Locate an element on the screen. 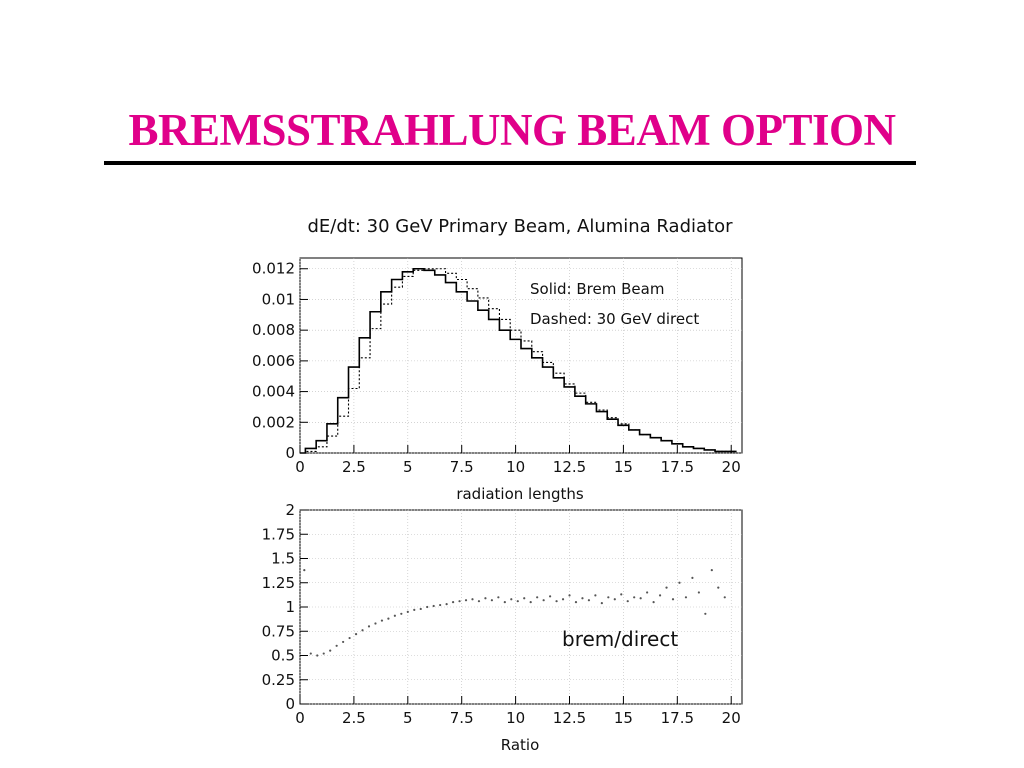 The width and height of the screenshot is (1024, 768). chart1-x-tick-label: 7.5 is located at coordinates (462, 467).